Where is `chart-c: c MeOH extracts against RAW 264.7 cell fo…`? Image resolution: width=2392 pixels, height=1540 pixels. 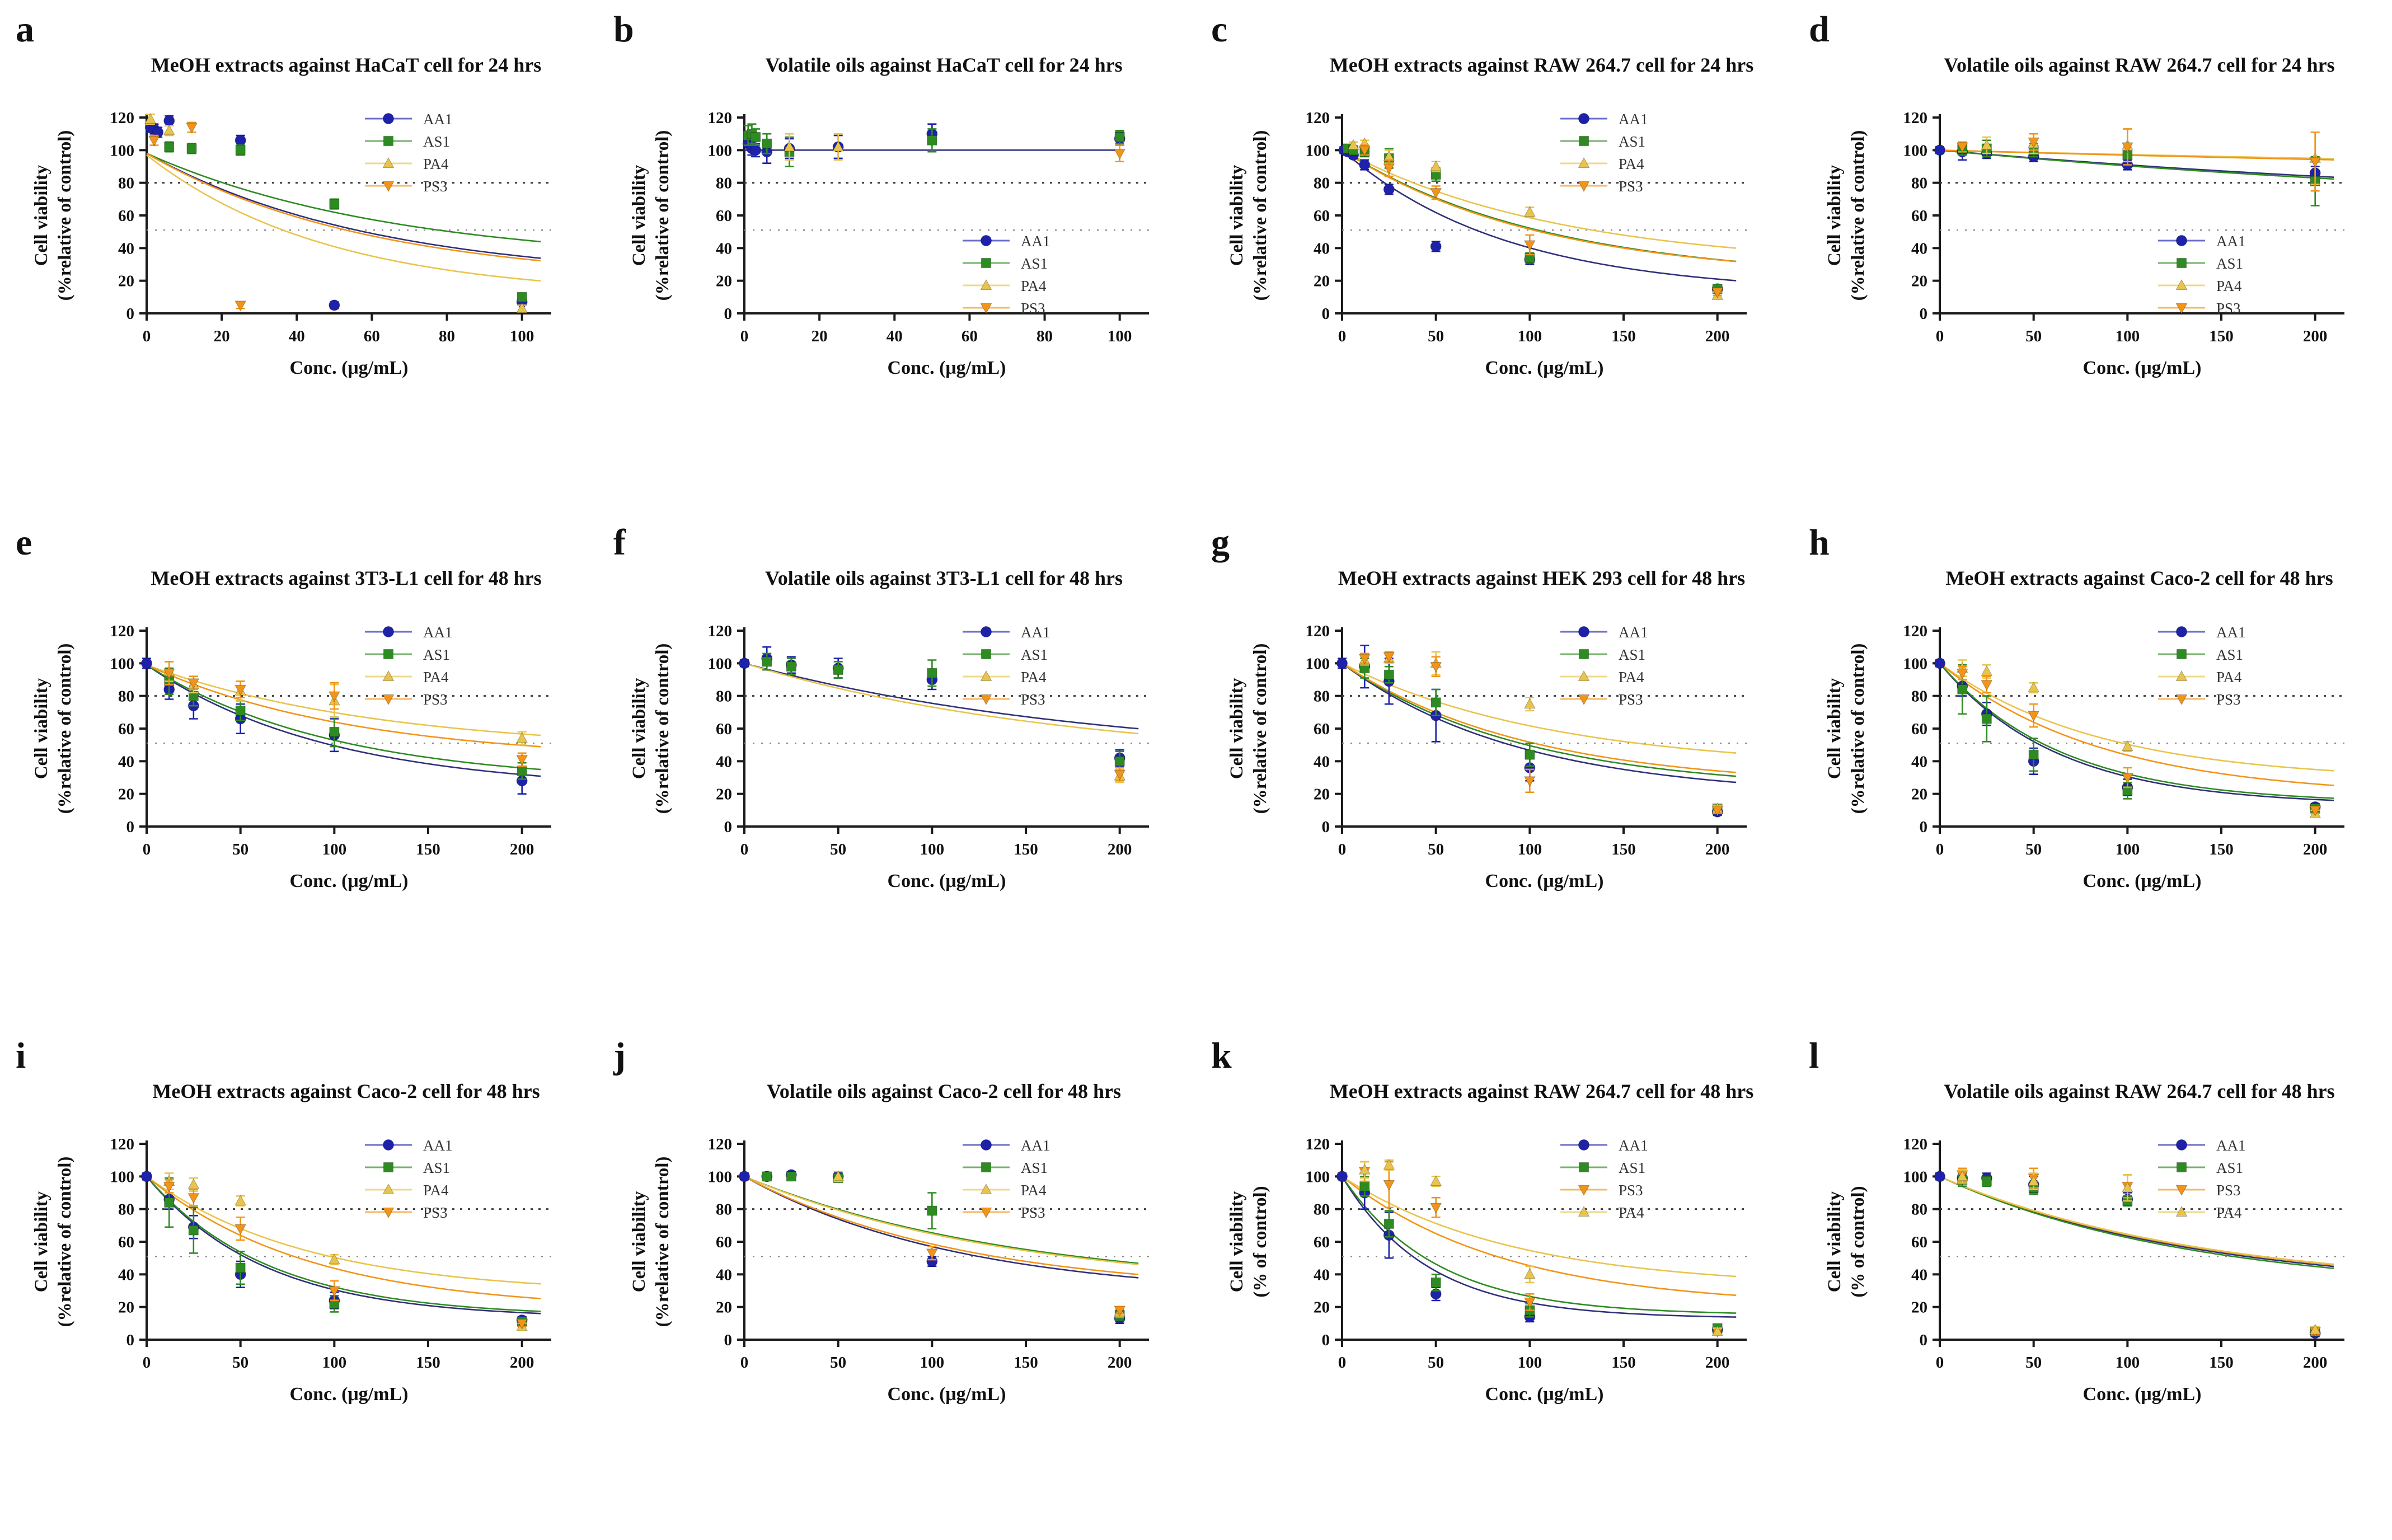
chart-c: c MeOH extracts against RAW 264.7 cell fo… is located at coordinates (1482, 193).